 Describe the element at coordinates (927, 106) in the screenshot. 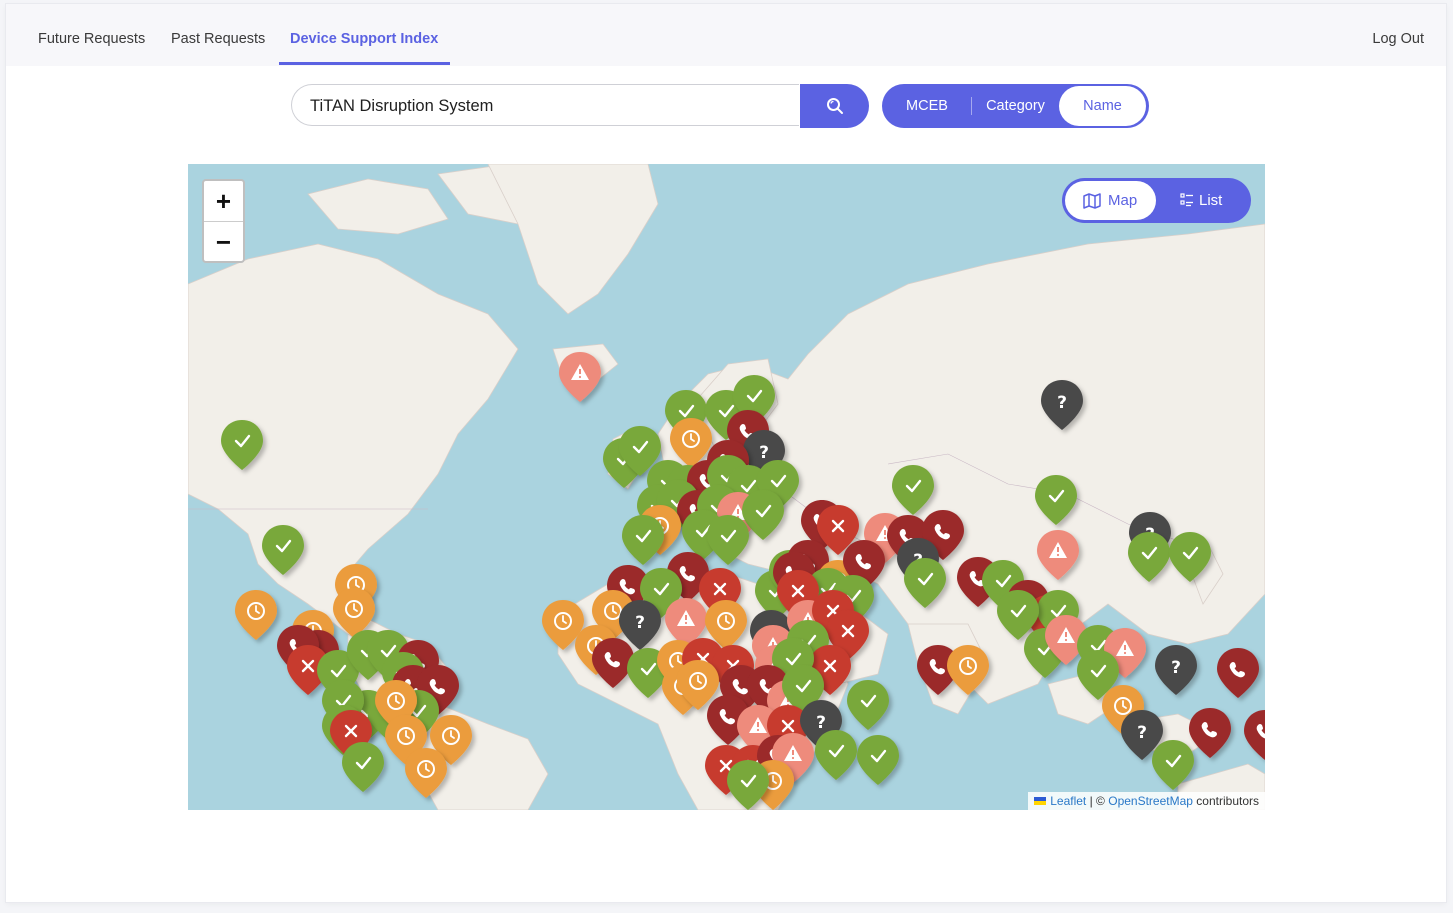

I see `filter-option-mceb: MCEB` at that location.